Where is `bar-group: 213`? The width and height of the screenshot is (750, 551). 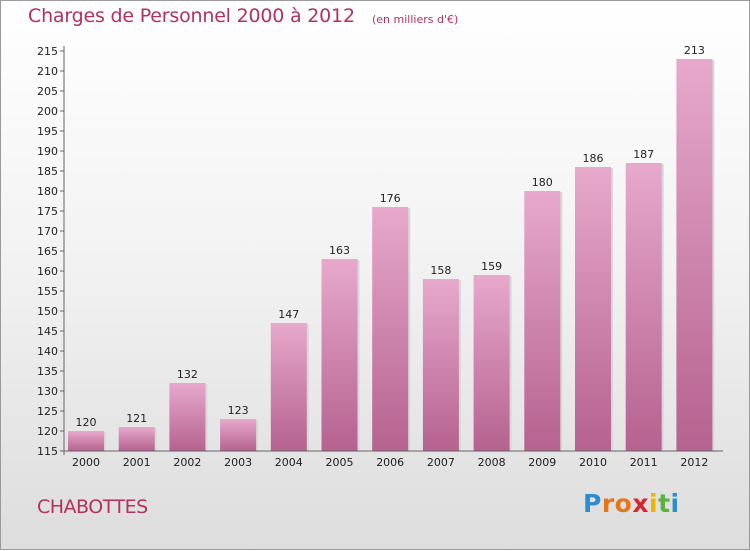 bar-group: 213 is located at coordinates (695, 248).